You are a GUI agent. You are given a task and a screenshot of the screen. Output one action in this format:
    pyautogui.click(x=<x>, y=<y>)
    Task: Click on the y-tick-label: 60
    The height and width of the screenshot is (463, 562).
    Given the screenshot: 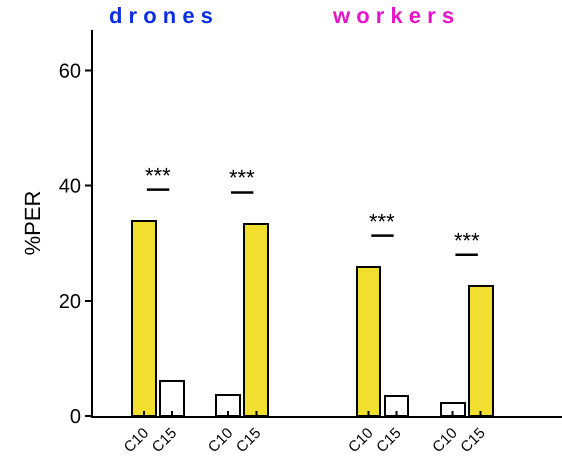 What is the action you would take?
    pyautogui.click(x=69, y=71)
    